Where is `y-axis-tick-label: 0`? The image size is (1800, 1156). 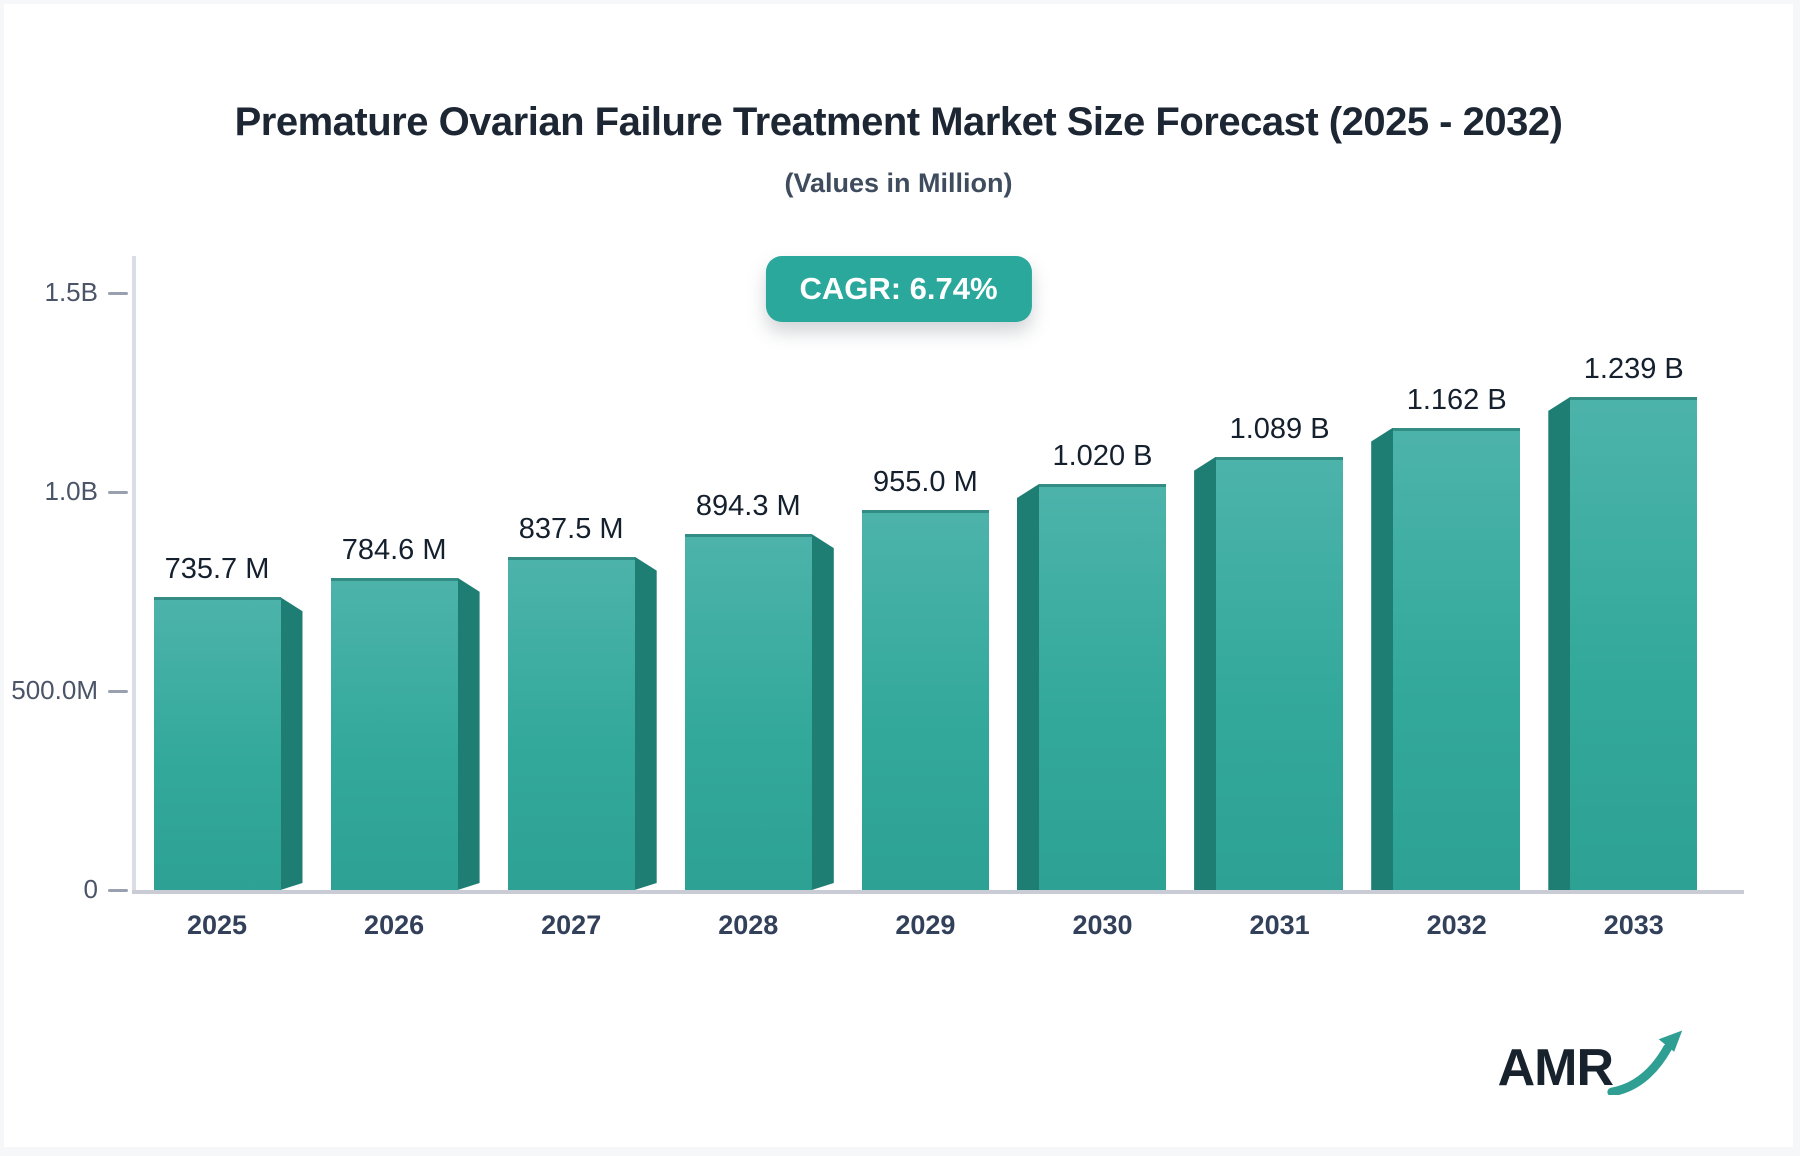
y-axis-tick-label: 0 is located at coordinates (90, 889).